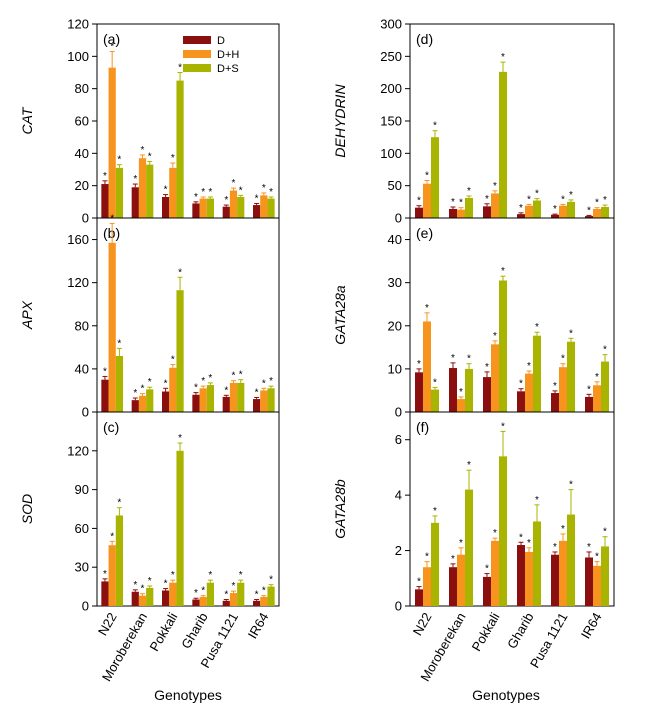  I want to click on bar-d-s-moroberekan, so click(150, 191).